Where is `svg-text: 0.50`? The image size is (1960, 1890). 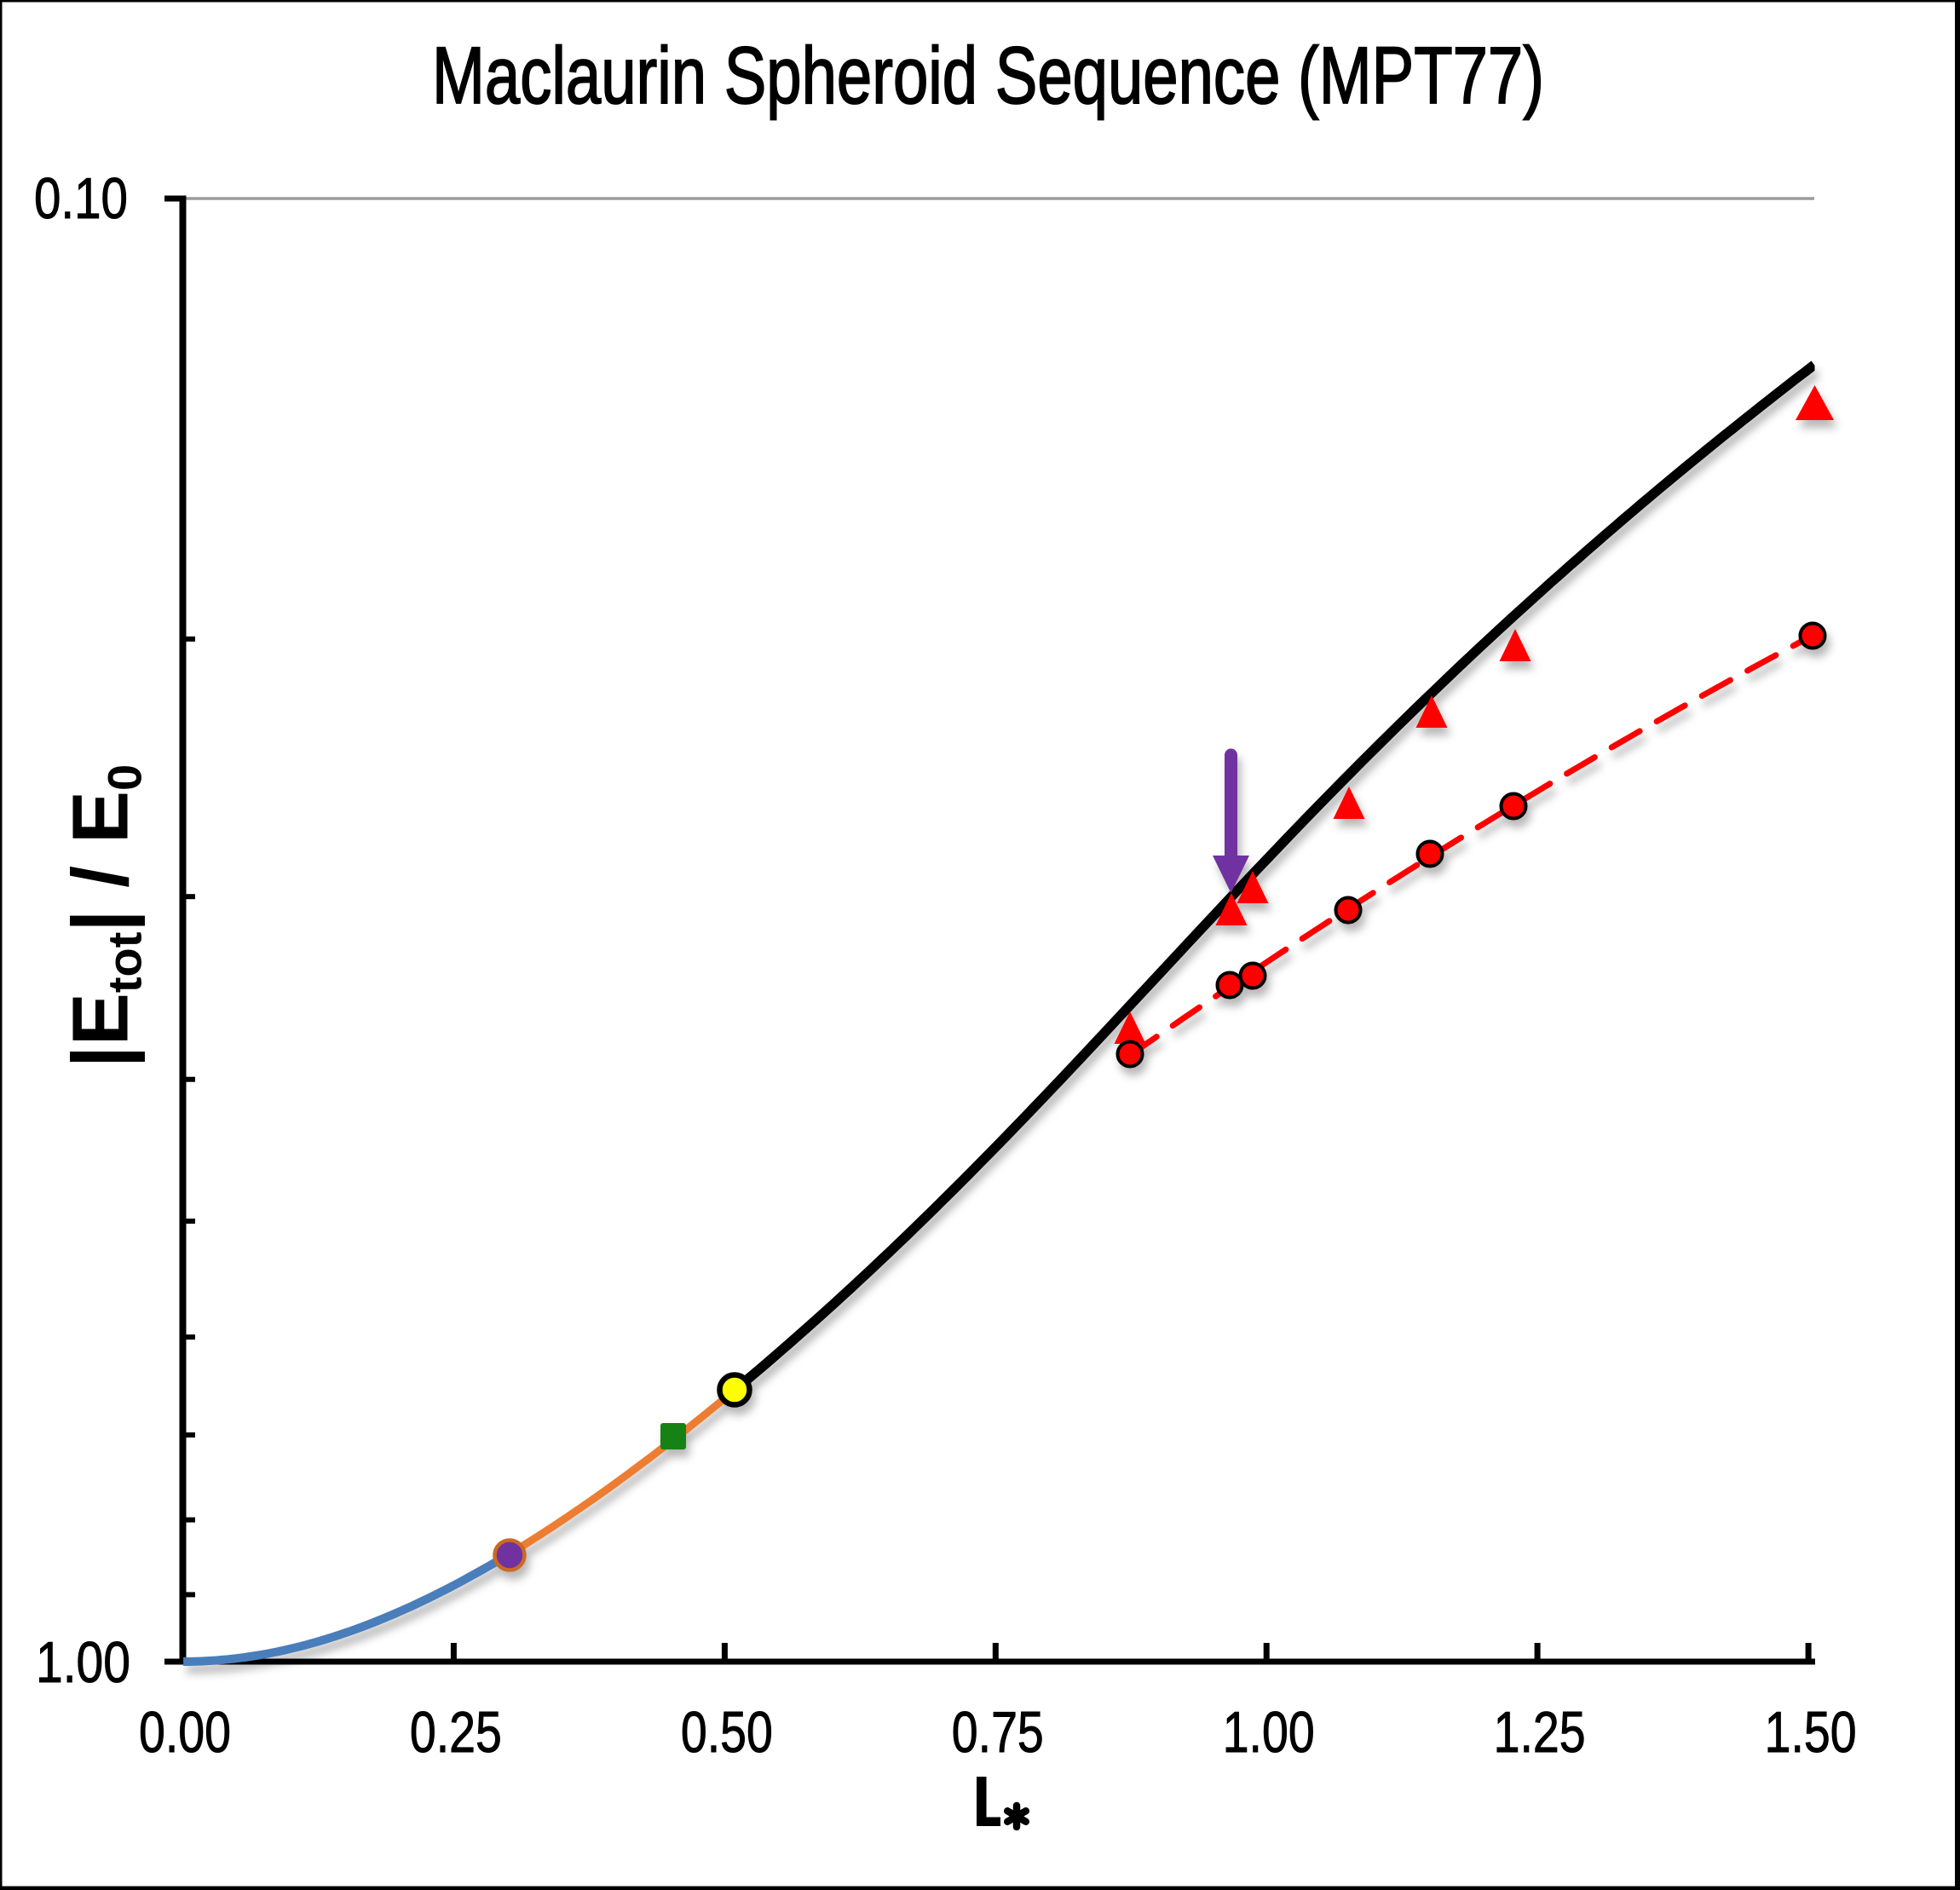 svg-text: 0.50 is located at coordinates (727, 1732).